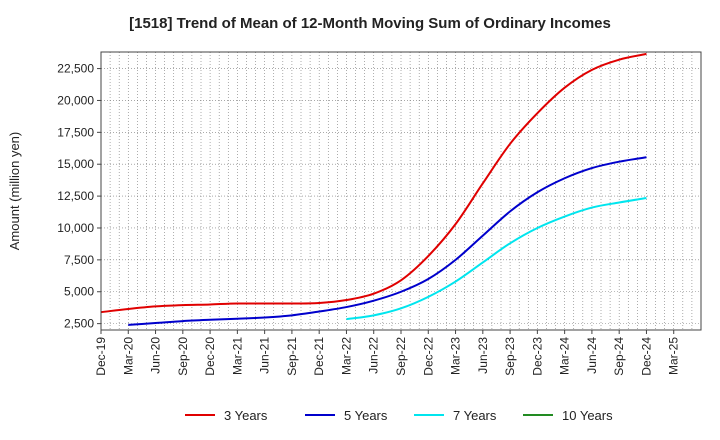 The image size is (720, 440). I want to click on x-tick-label: Mar-20, so click(128, 356).